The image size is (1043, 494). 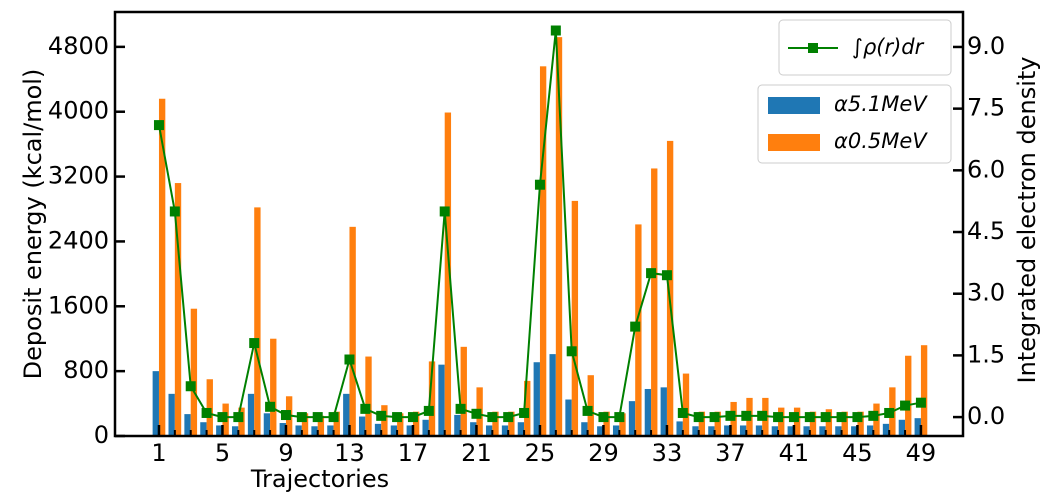 I want to click on y2-tick-label: 7.5, so click(x=986, y=108).